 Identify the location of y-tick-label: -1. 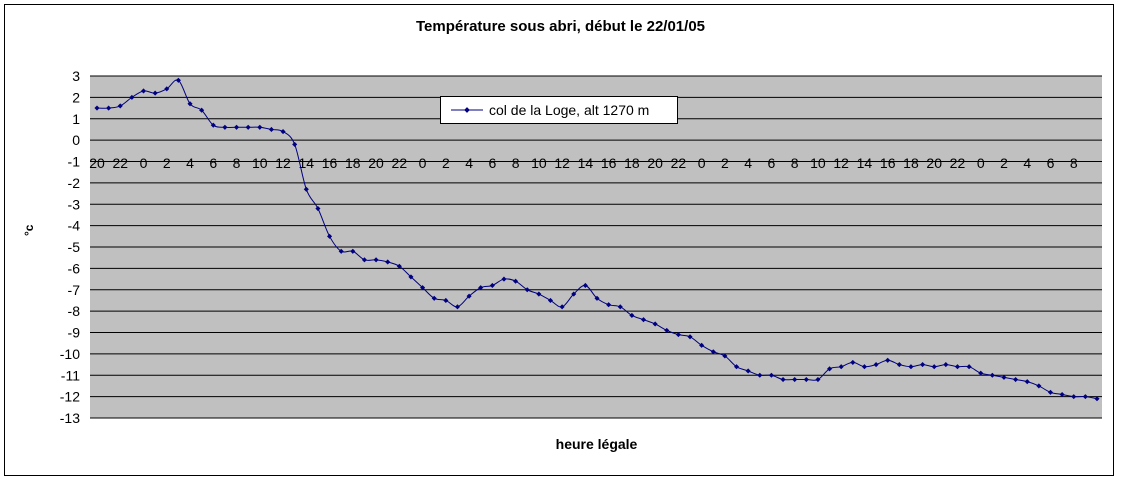
(74, 162).